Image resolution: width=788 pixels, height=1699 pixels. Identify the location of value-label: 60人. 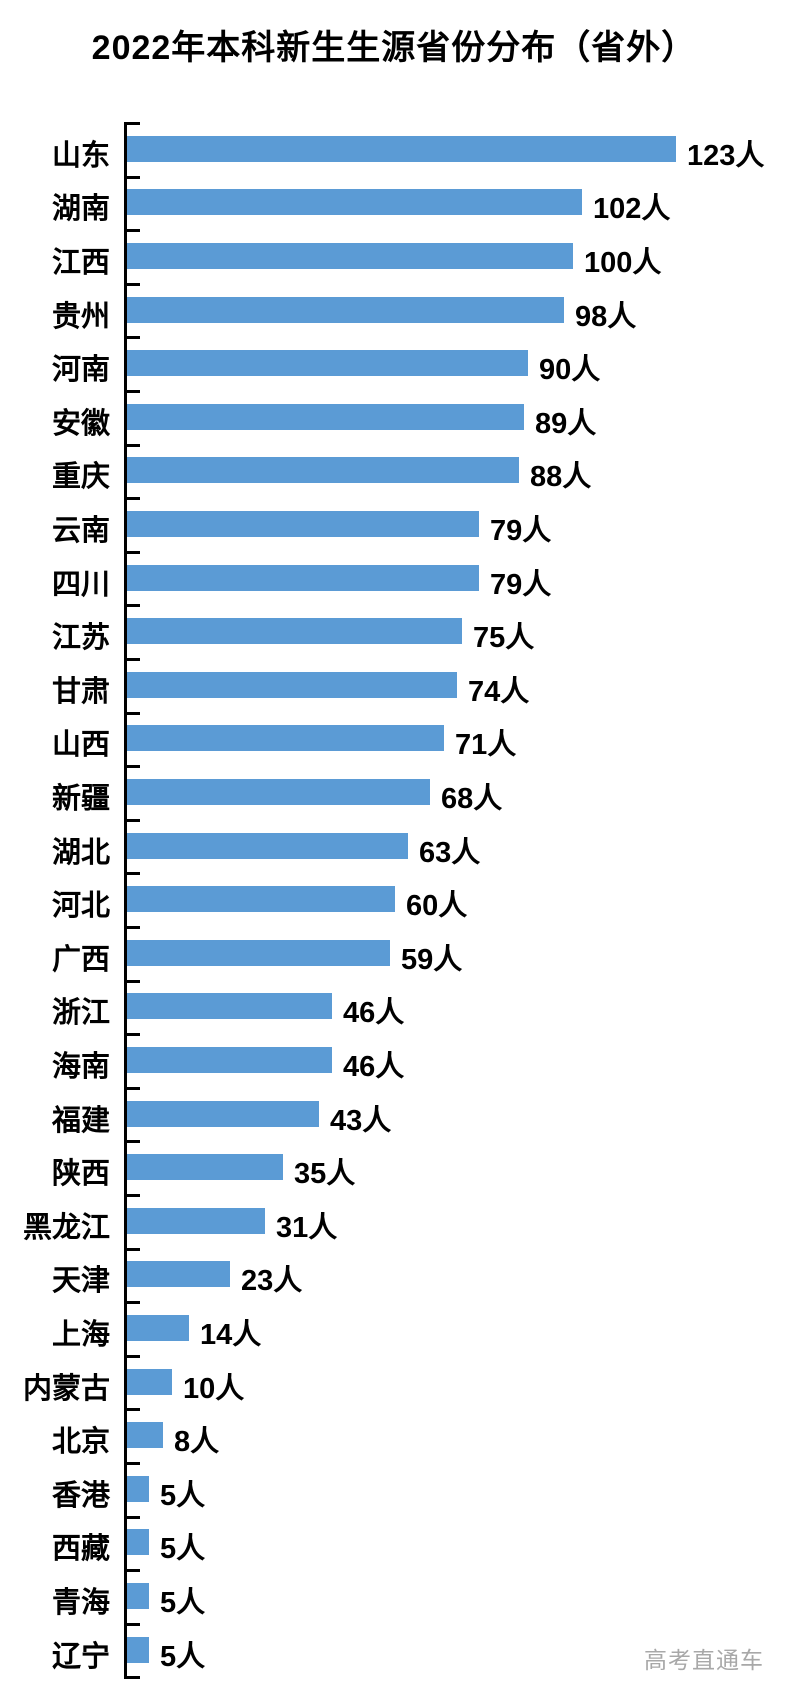
(437, 906).